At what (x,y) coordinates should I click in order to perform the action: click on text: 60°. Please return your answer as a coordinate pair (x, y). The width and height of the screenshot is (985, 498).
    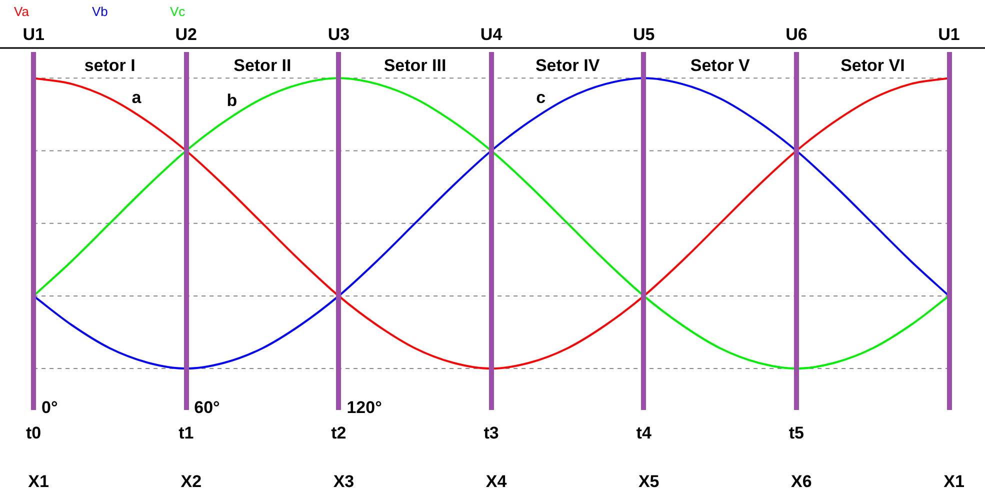
    Looking at the image, I should click on (207, 407).